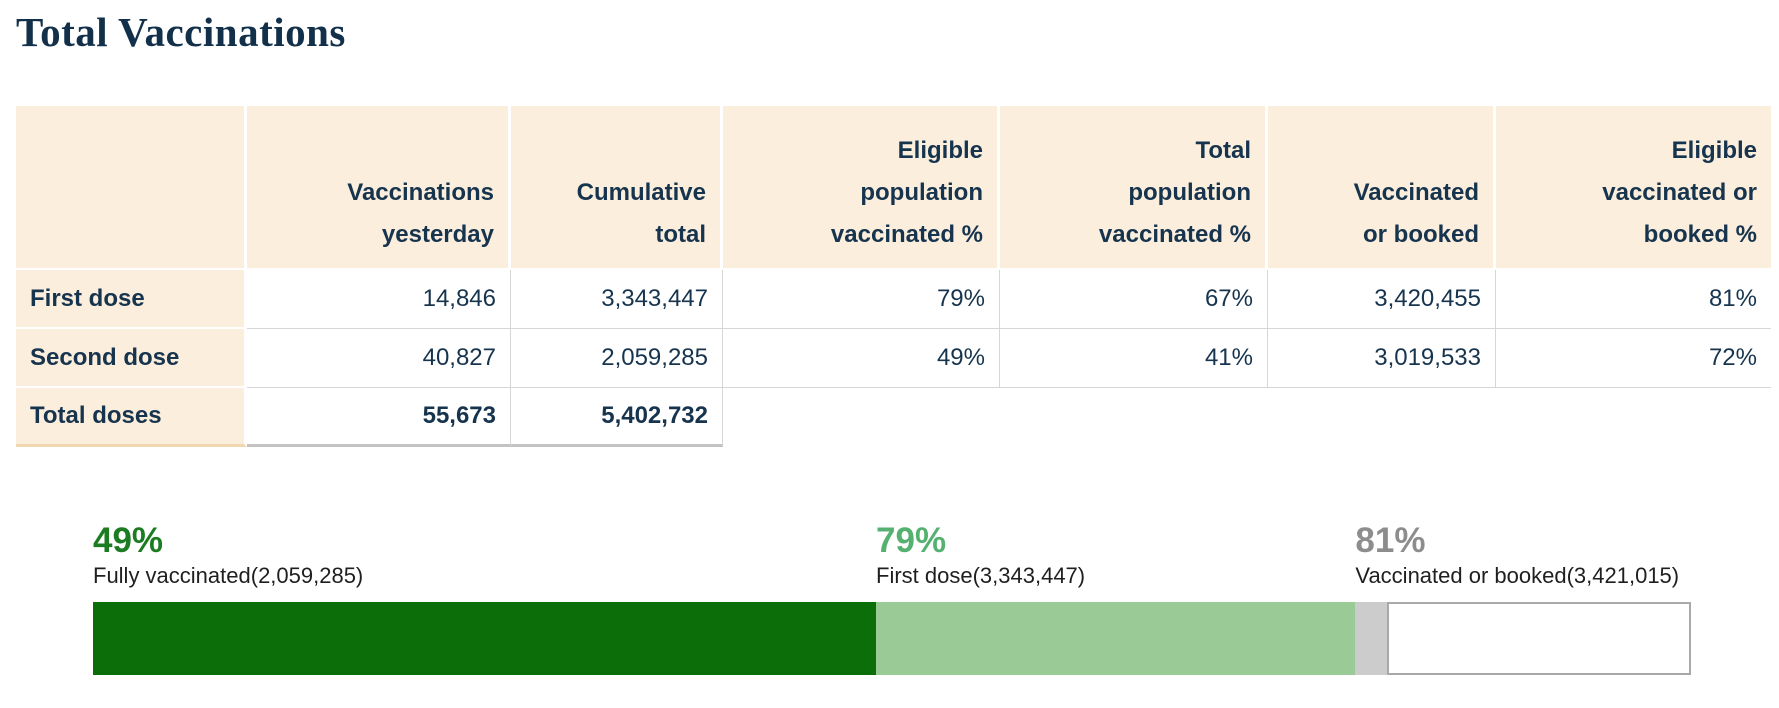 This screenshot has width=1779, height=708. Describe the element at coordinates (1633, 188) in the screenshot. I see `col-header-eligible-vaccinated-or-booked: Eligible vaccinated or booked %` at that location.